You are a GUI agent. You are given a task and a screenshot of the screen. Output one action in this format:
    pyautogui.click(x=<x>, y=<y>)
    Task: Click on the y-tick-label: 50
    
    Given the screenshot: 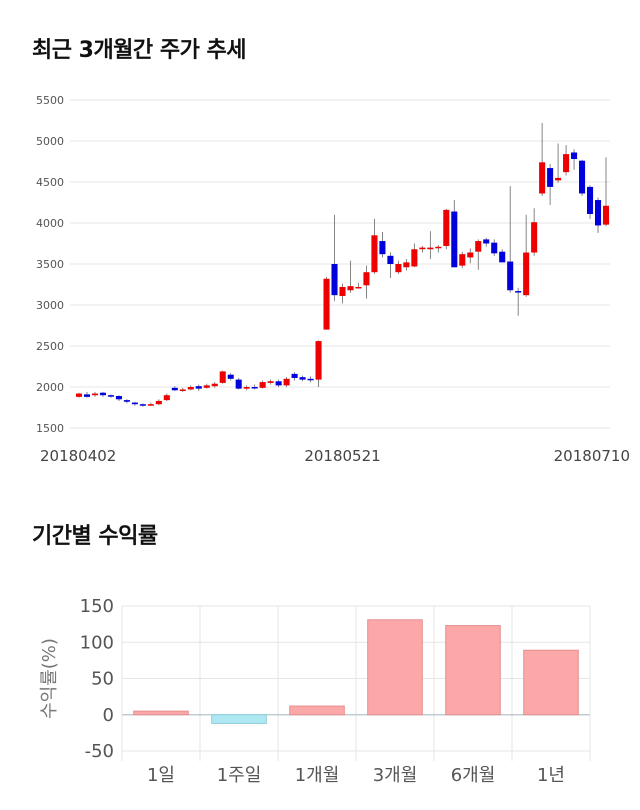 What is the action you would take?
    pyautogui.click(x=102, y=679)
    